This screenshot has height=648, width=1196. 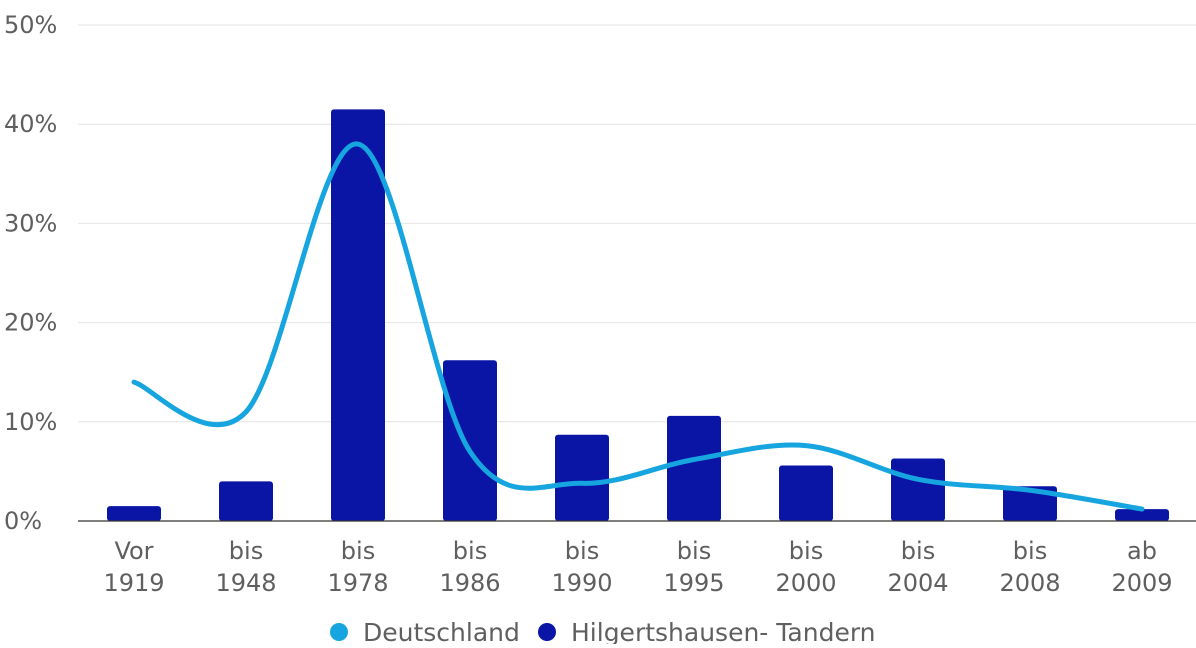 What do you see at coordinates (133, 551) in the screenshot?
I see `x-tick-label: Vor` at bounding box center [133, 551].